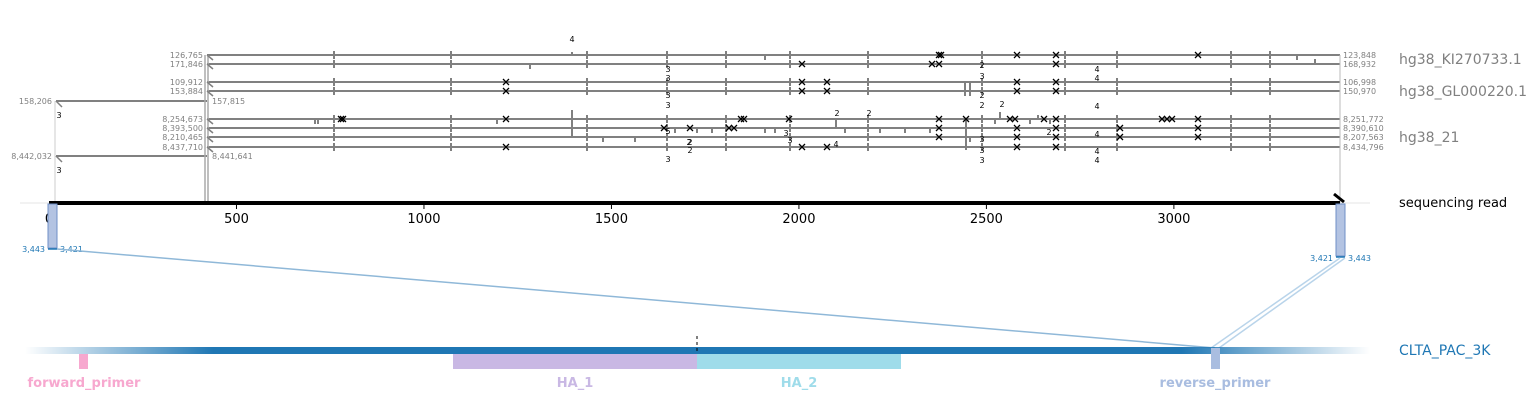 The height and width of the screenshot is (419, 1535). What do you see at coordinates (83, 361) in the screenshot?
I see `forward-primer-feature` at bounding box center [83, 361].